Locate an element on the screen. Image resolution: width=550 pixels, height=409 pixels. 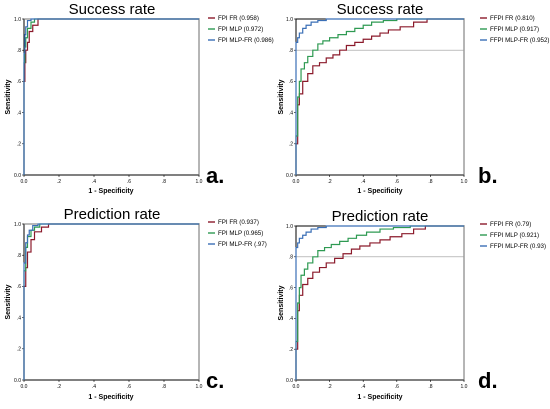
legend-entry: FFPI MLP-FR (0.952) is located at coordinates (519, 40).